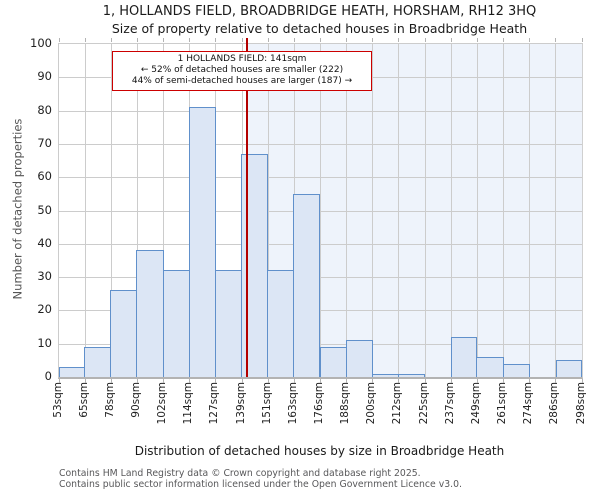  I want to click on marker-line, so click(246, 207).